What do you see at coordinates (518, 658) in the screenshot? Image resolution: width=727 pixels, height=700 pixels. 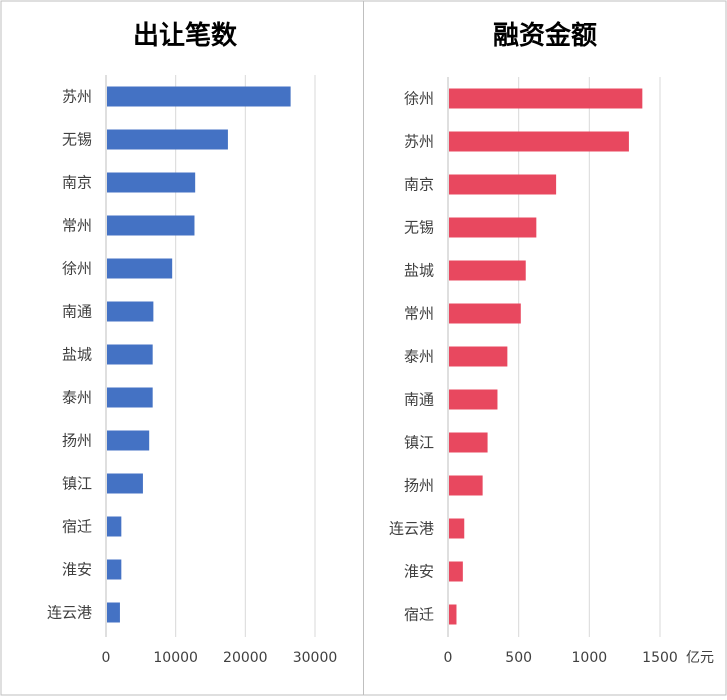 I see `tick-label: 500` at bounding box center [518, 658].